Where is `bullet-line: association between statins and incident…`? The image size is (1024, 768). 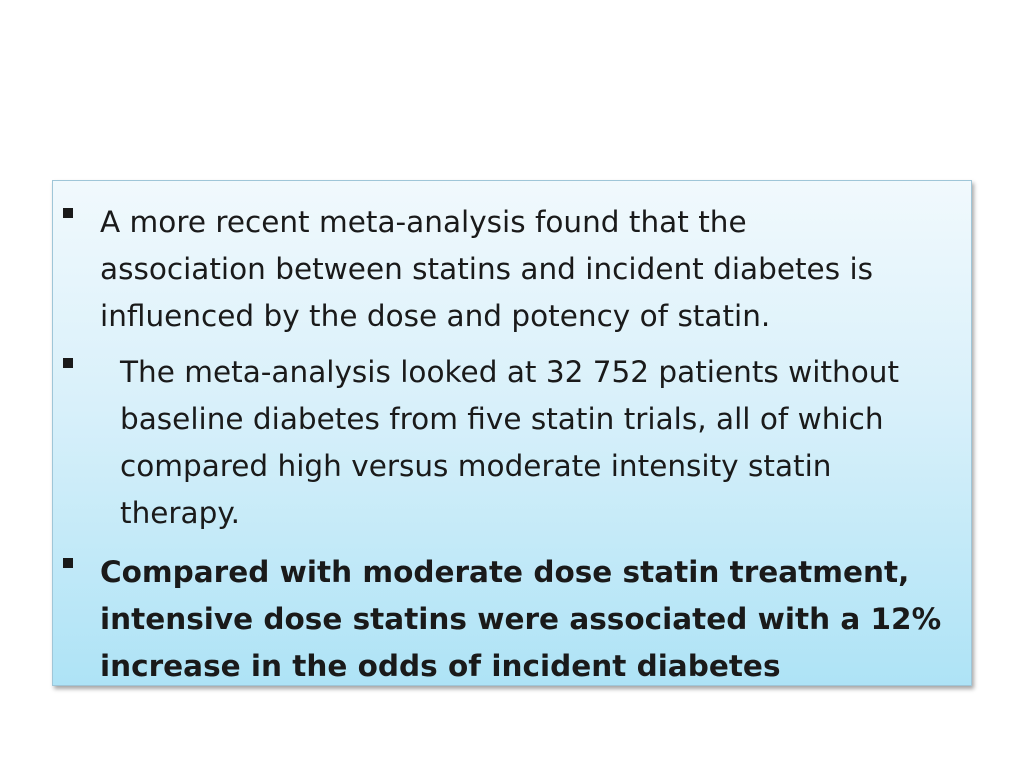 bullet-line: association between statins and incident… is located at coordinates (487, 269).